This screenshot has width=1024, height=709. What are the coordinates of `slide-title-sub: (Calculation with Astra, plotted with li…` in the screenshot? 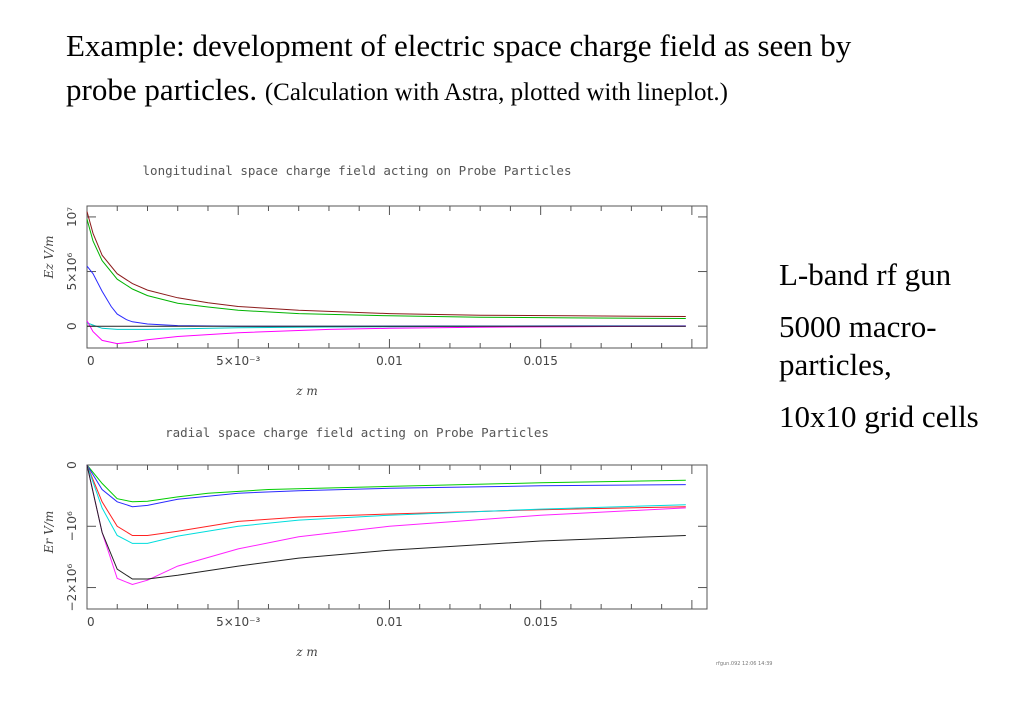 It's located at (496, 92).